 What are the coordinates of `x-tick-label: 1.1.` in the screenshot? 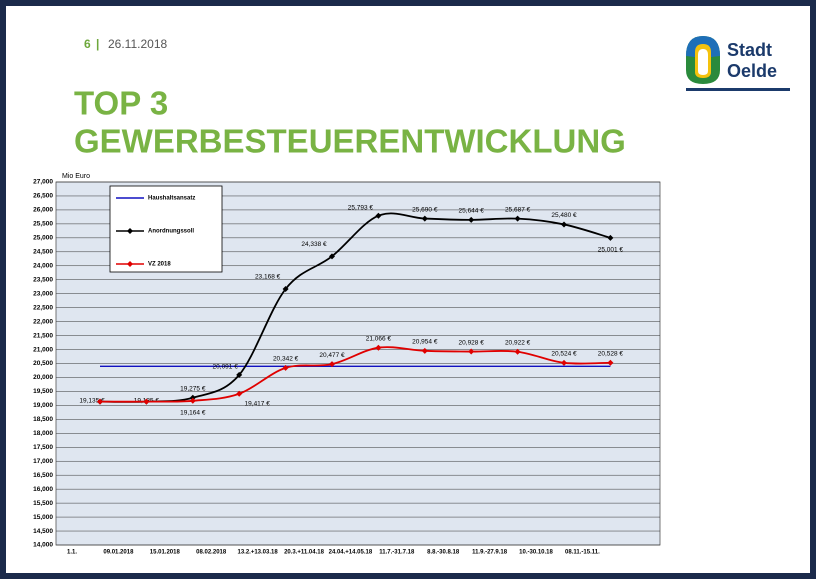 It's located at (72, 553).